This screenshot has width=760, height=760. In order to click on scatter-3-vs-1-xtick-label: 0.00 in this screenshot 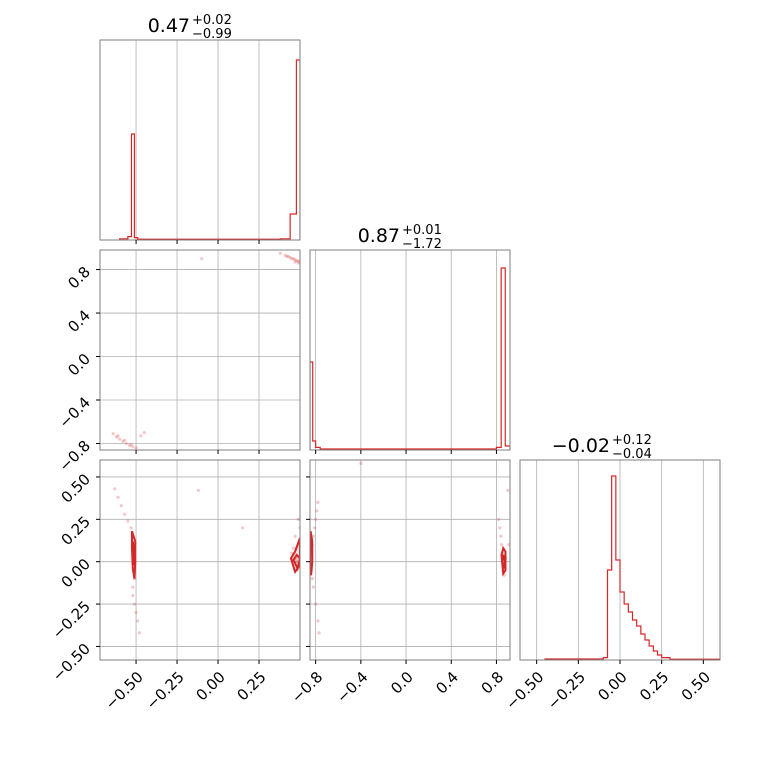, I will do `click(210, 686)`.